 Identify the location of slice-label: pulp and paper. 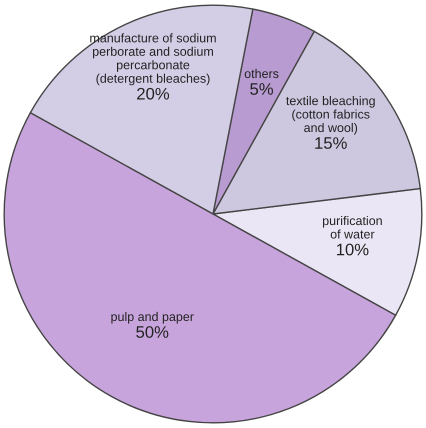
(152, 318).